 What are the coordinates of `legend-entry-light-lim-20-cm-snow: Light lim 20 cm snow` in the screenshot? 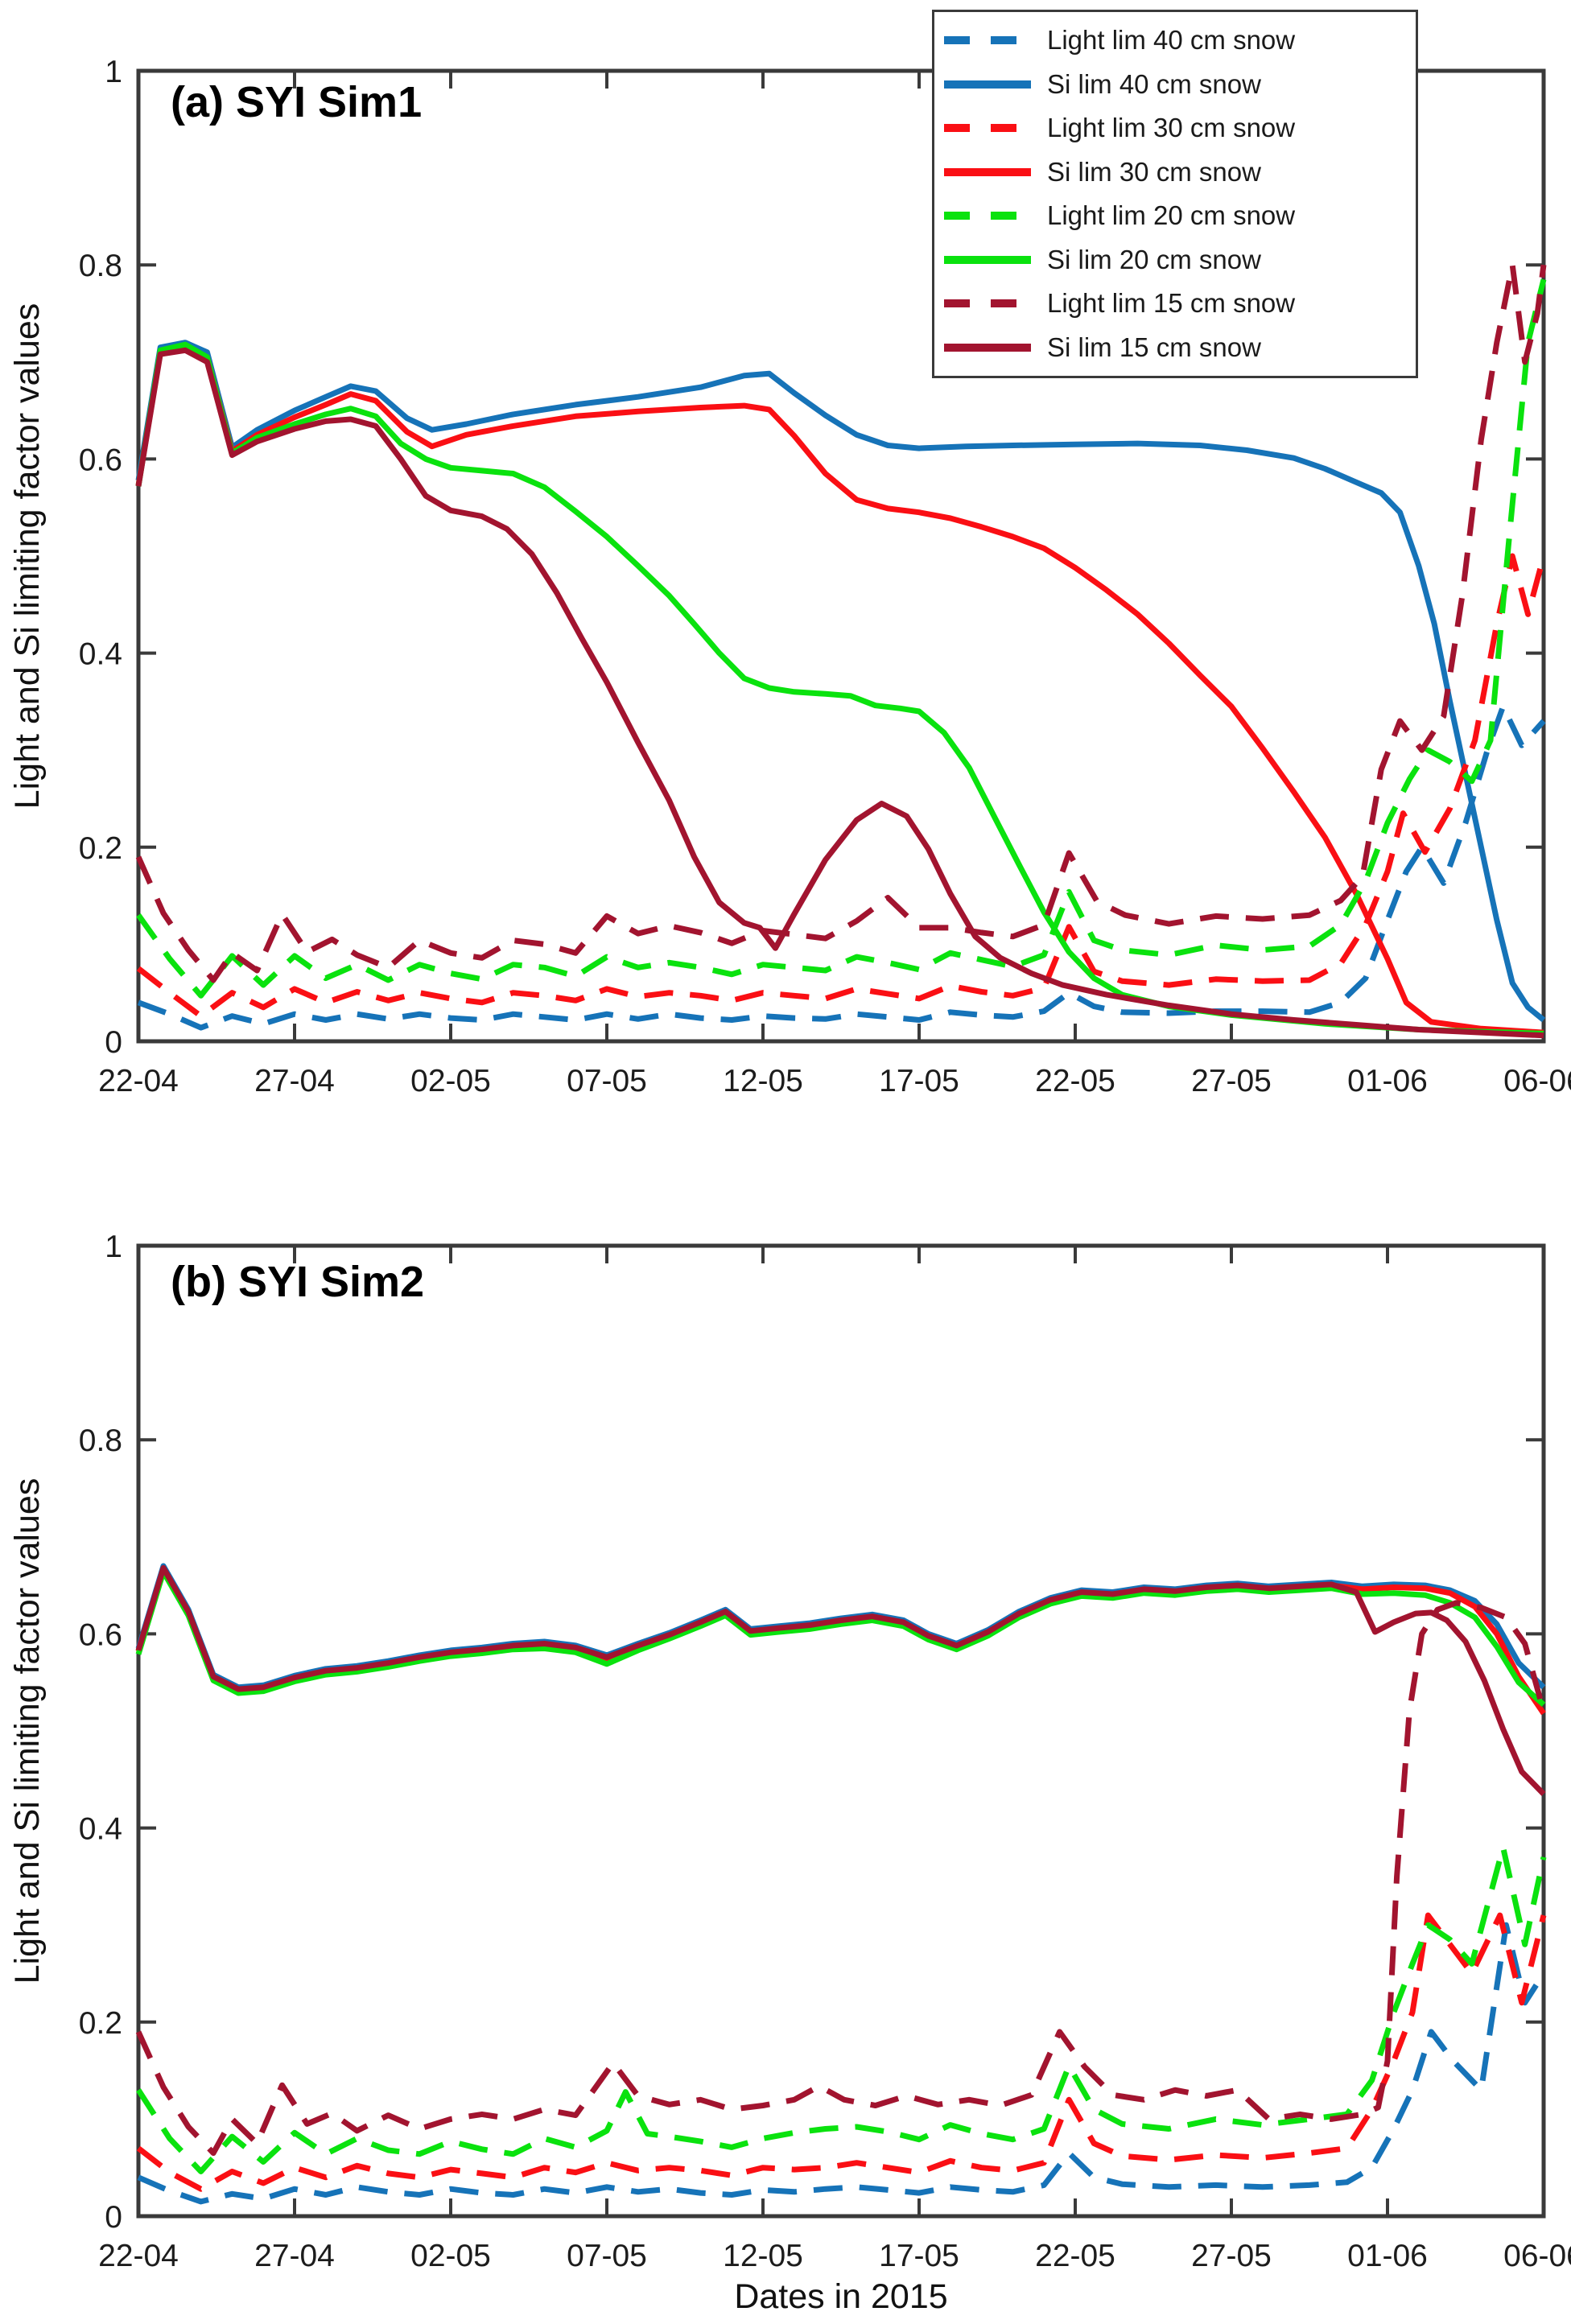 It's located at (1176, 216).